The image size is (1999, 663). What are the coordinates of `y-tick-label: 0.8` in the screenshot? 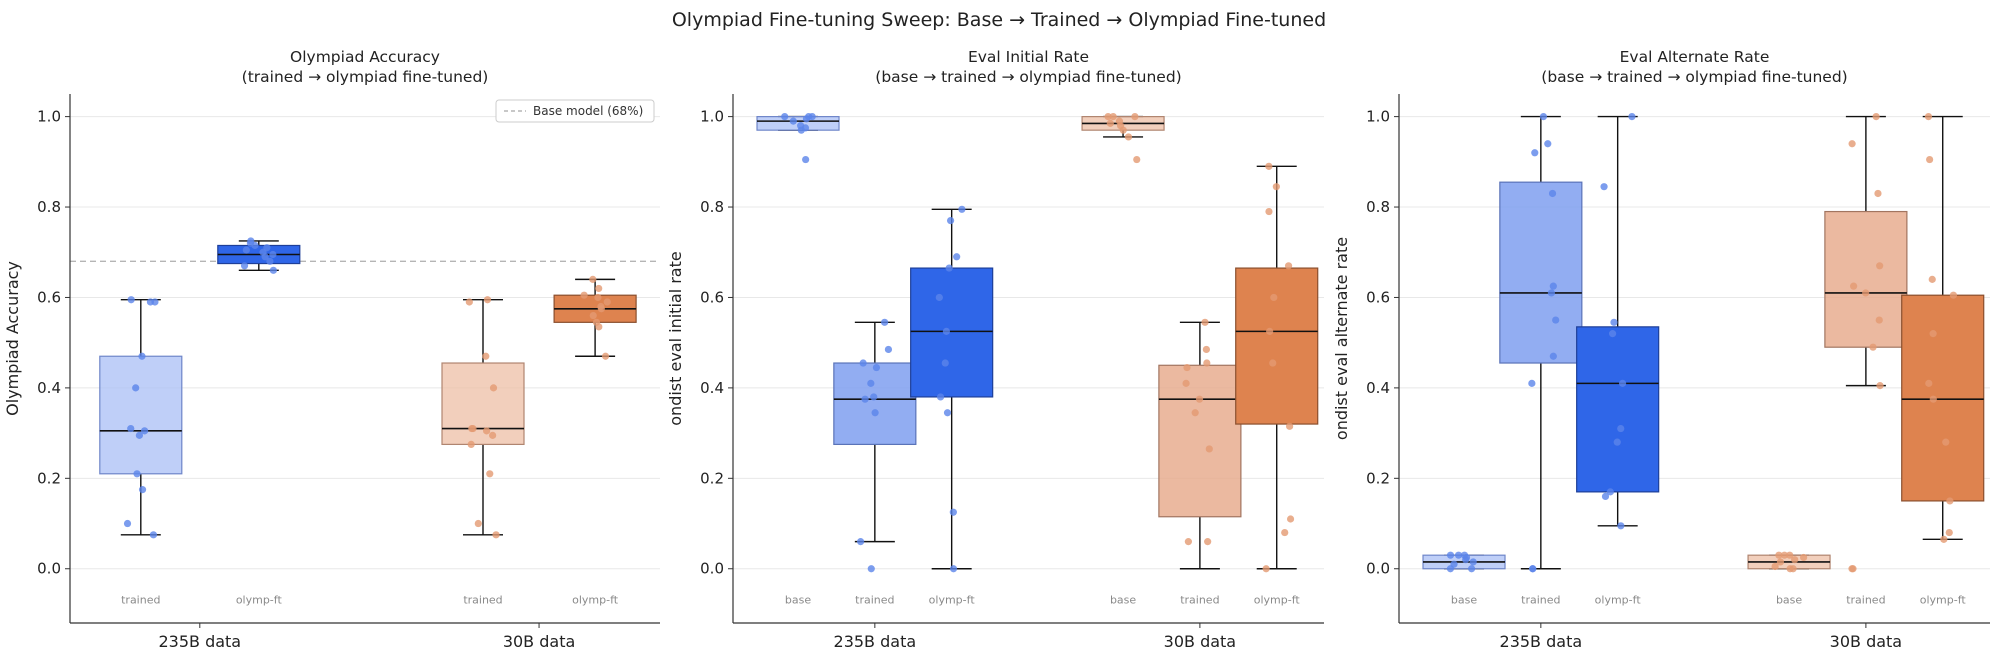 It's located at (712, 207).